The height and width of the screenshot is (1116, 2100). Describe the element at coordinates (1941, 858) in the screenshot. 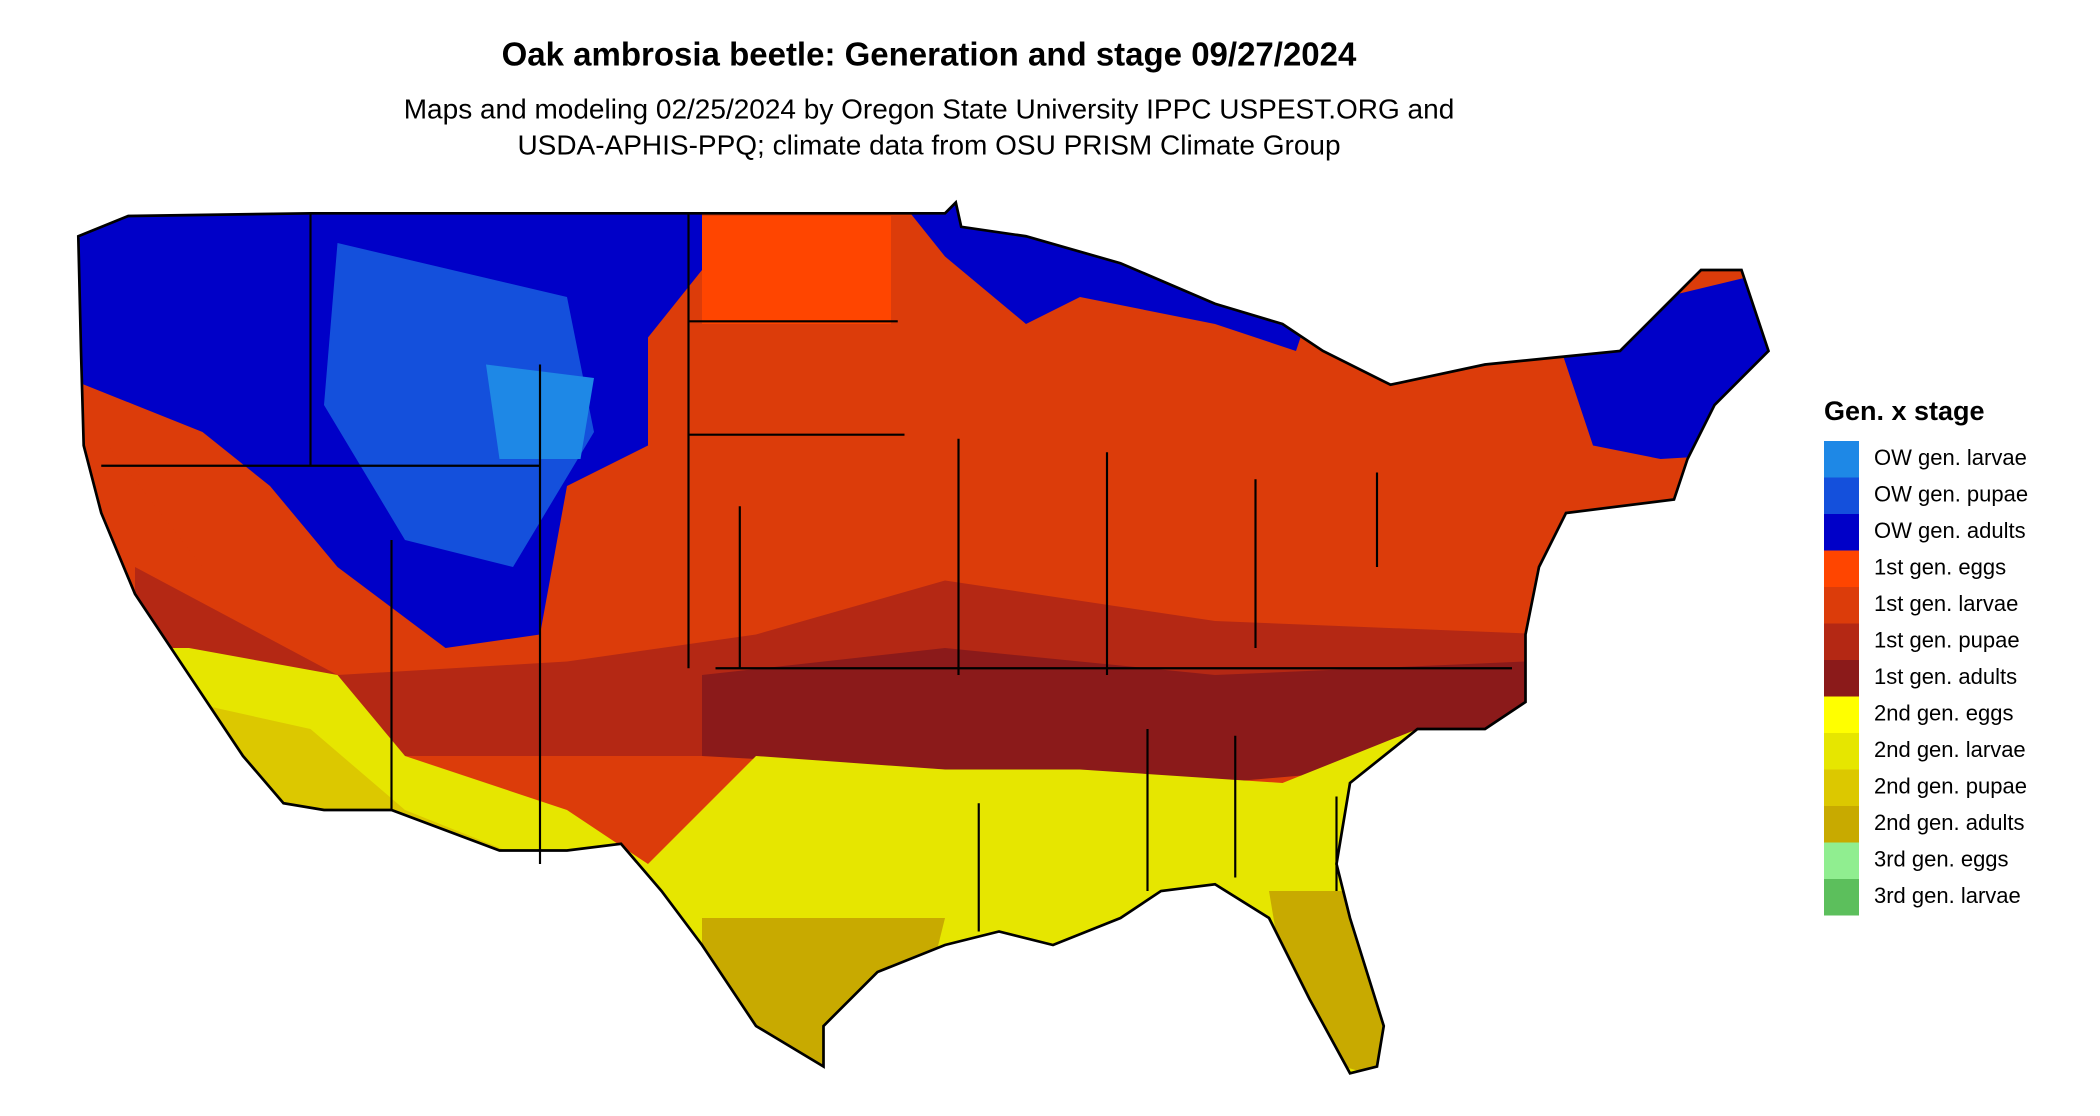

I see `legend-label: 3rd gen. eggs` at that location.